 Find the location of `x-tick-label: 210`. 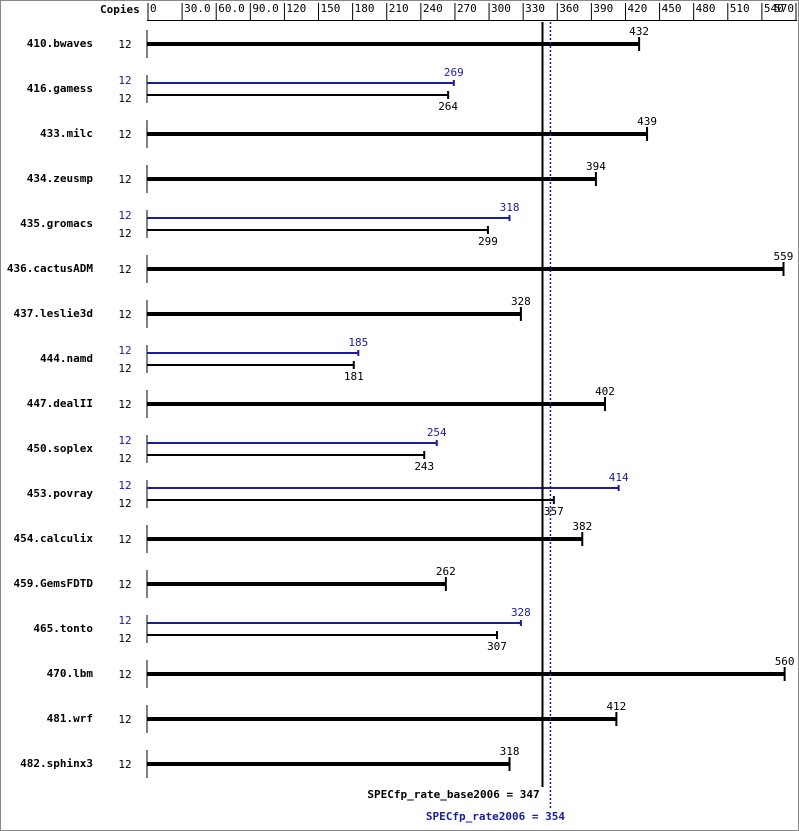

x-tick-label: 210 is located at coordinates (399, 8).